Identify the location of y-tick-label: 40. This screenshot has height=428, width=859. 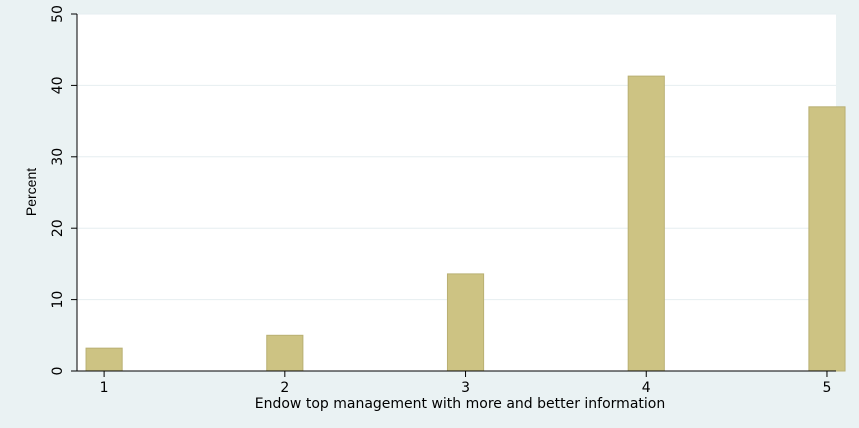
(58, 85).